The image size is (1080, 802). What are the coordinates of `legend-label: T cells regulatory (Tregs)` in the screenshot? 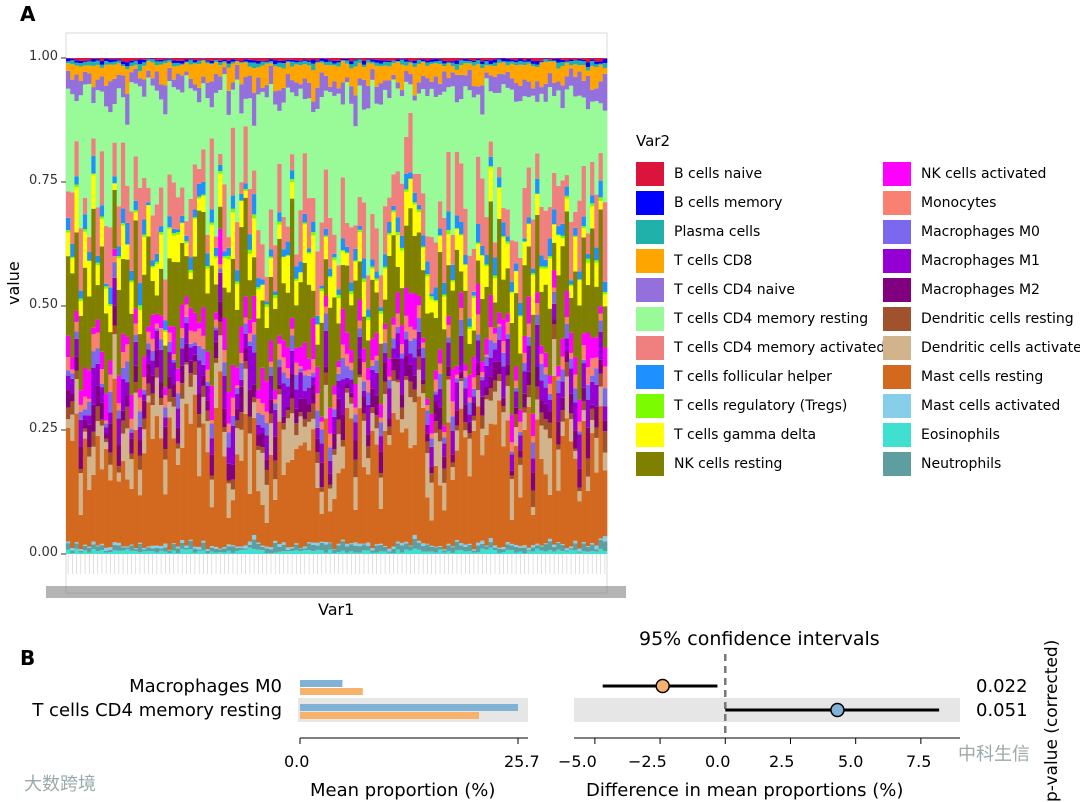 It's located at (761, 406).